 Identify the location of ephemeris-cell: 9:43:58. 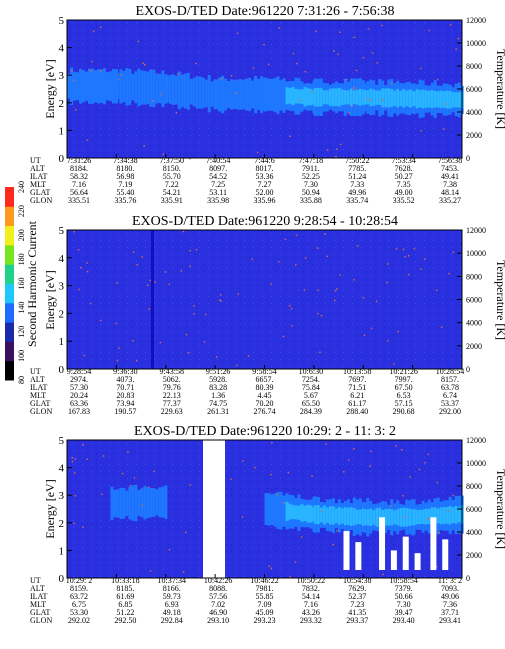
(172, 371).